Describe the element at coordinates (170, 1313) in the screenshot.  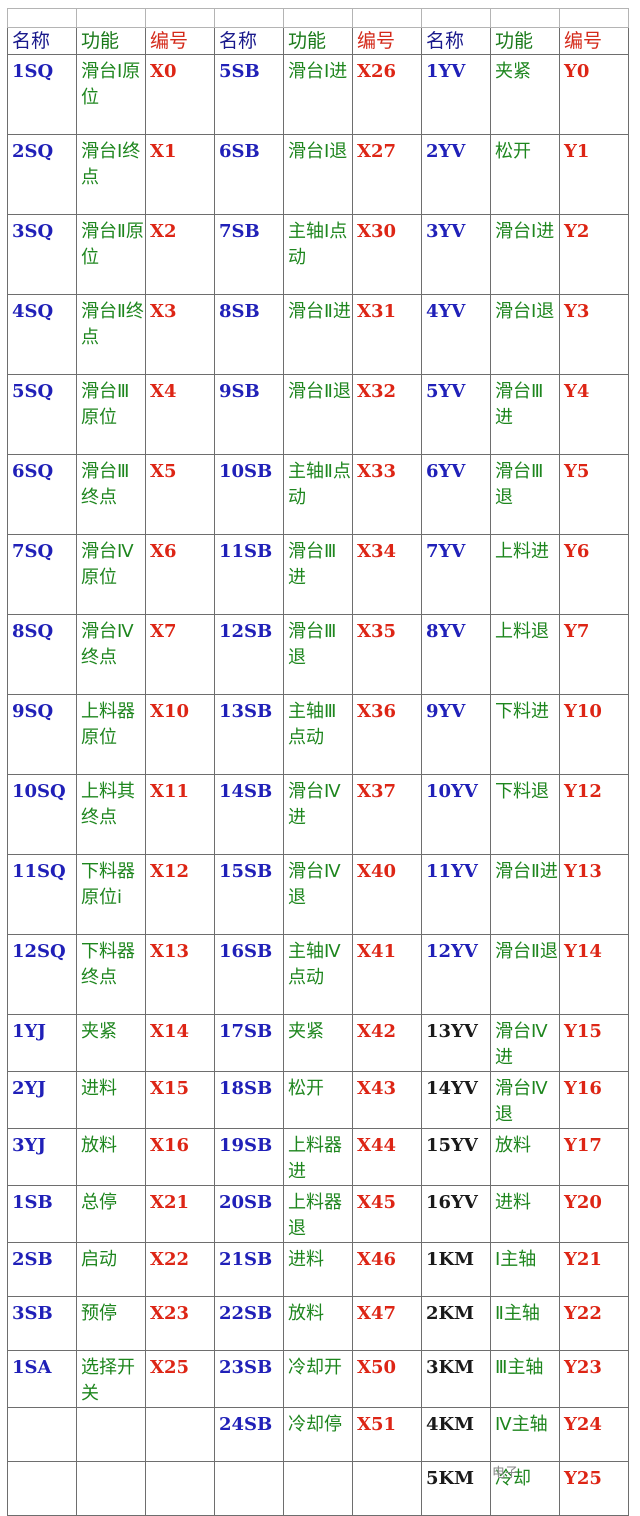
I see `io-number-text: X23` at that location.